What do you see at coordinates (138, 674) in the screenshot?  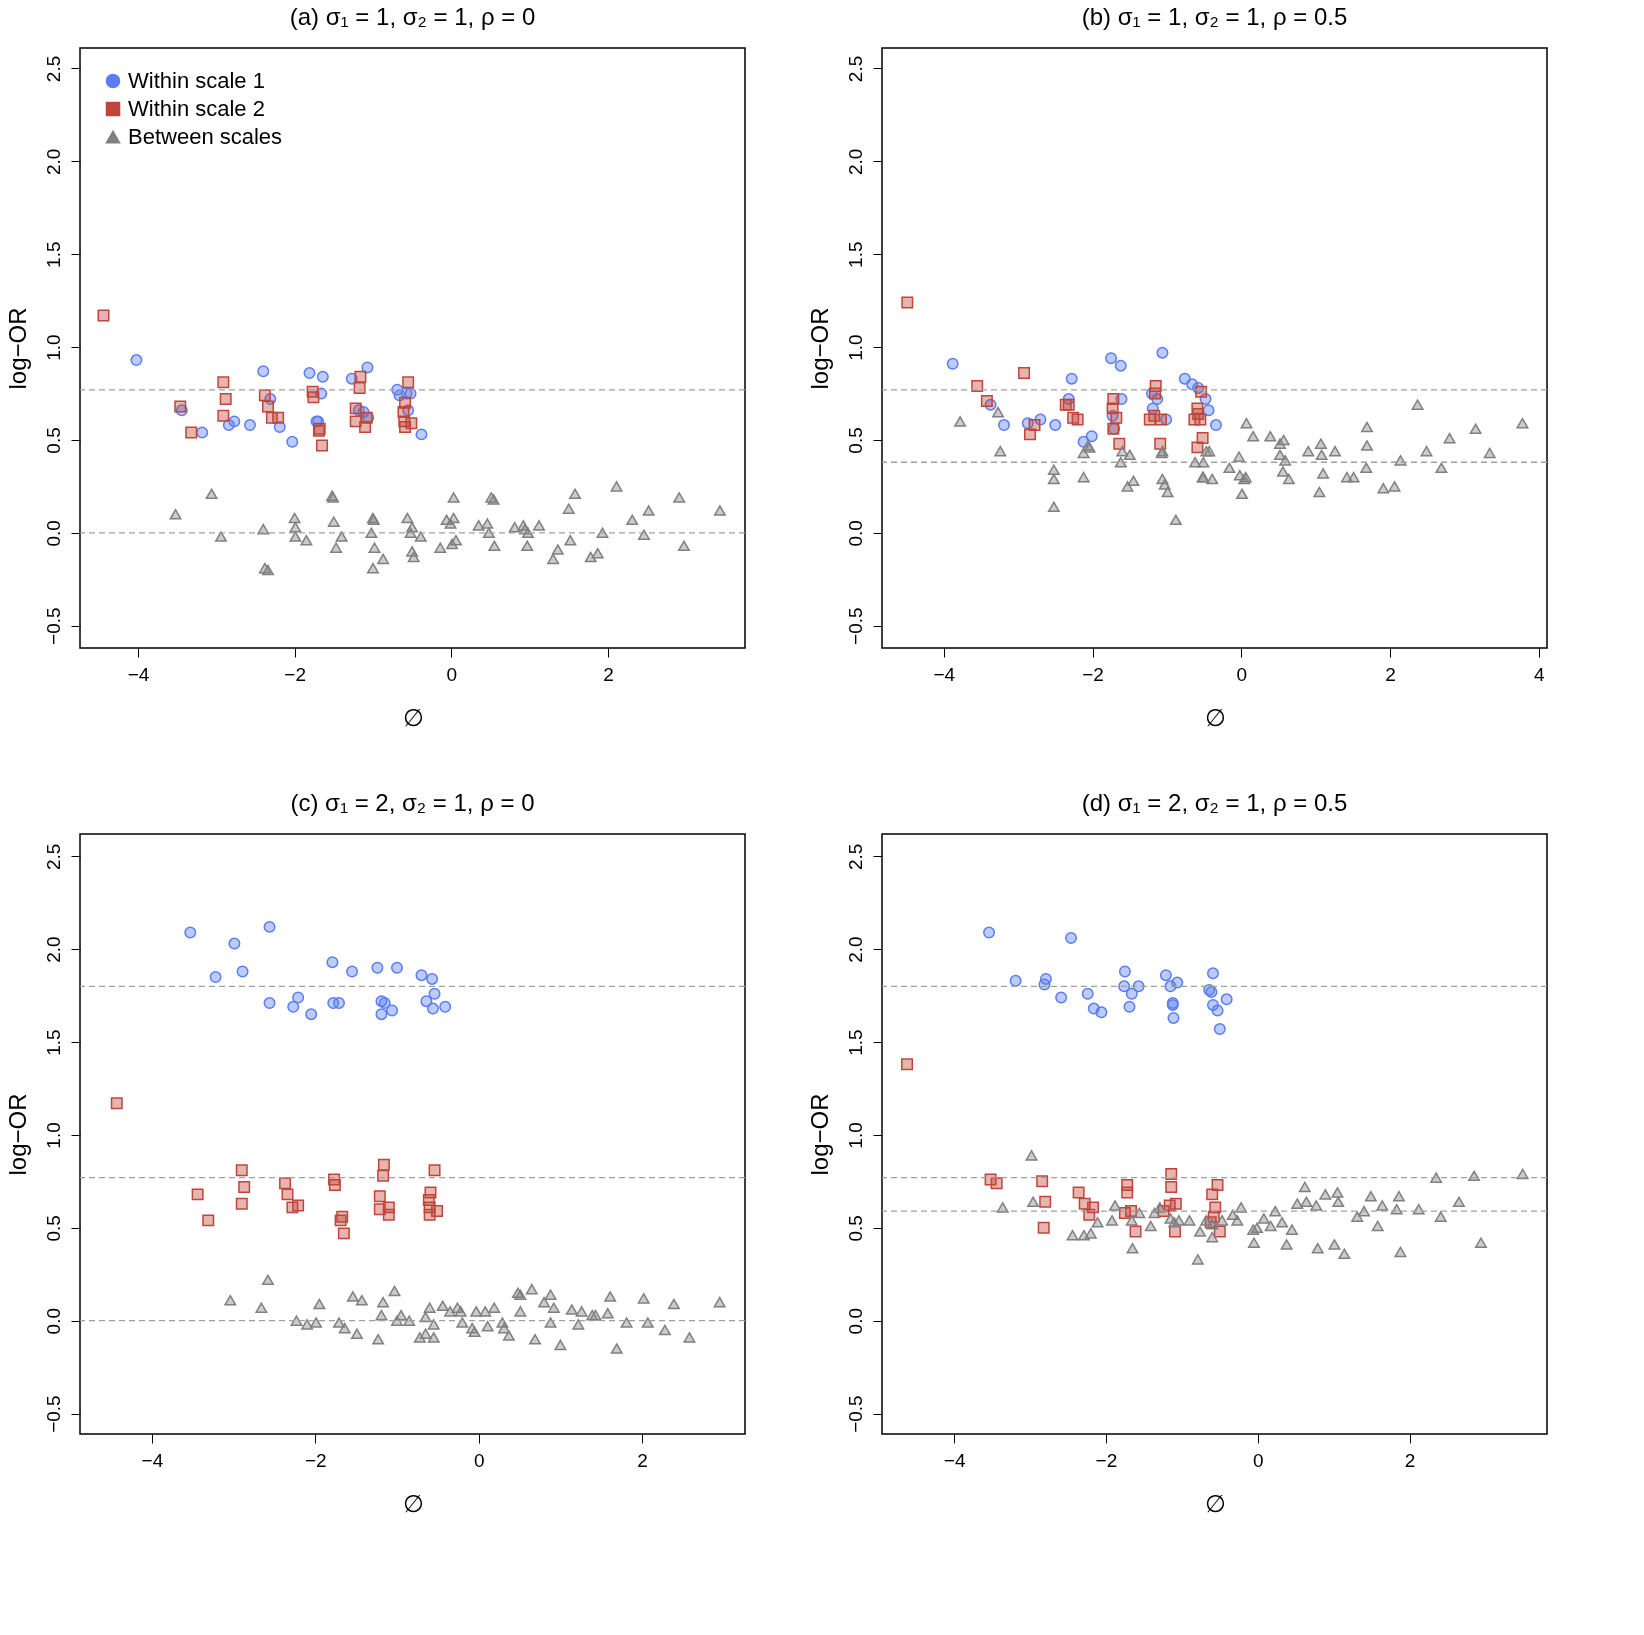 I see `x-tick-label: −4` at bounding box center [138, 674].